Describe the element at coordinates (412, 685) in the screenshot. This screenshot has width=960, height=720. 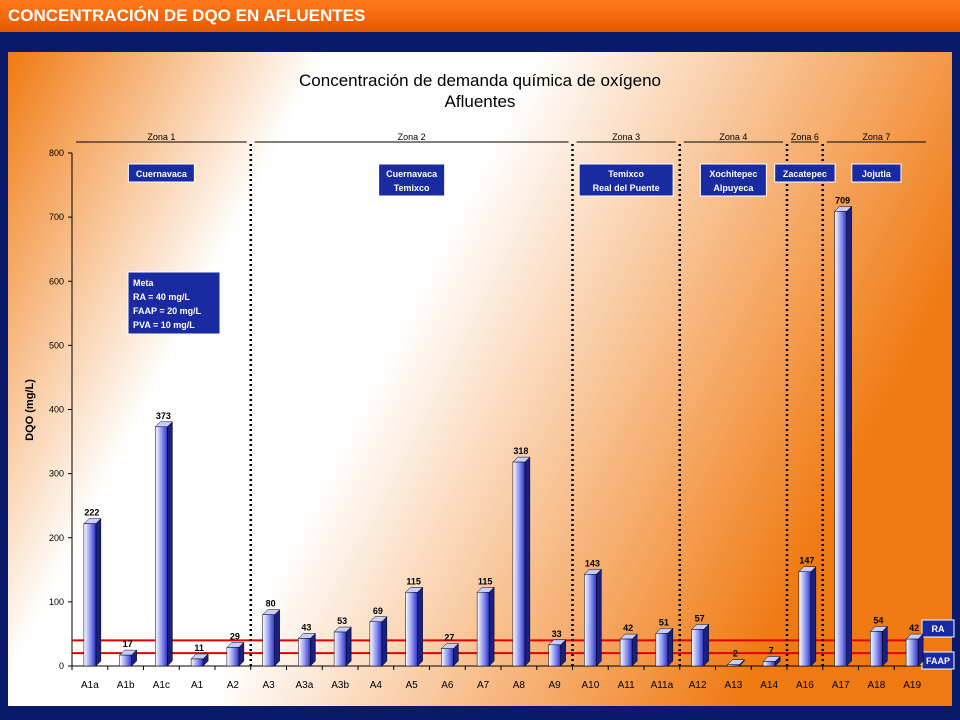
I see `x-tick-label: A5` at that location.